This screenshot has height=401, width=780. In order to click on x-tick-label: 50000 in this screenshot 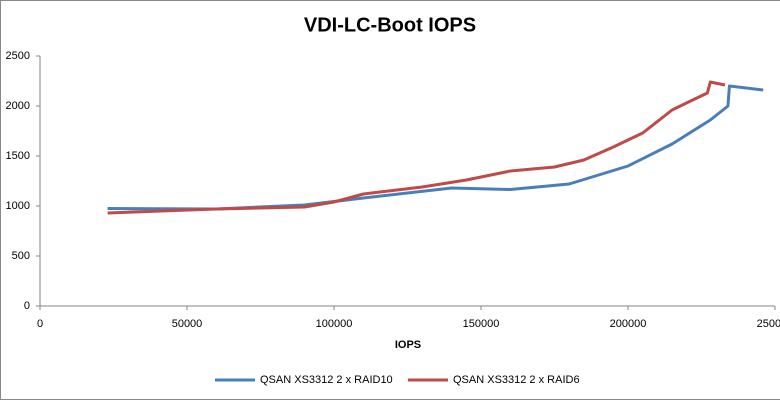, I will do `click(187, 324)`.